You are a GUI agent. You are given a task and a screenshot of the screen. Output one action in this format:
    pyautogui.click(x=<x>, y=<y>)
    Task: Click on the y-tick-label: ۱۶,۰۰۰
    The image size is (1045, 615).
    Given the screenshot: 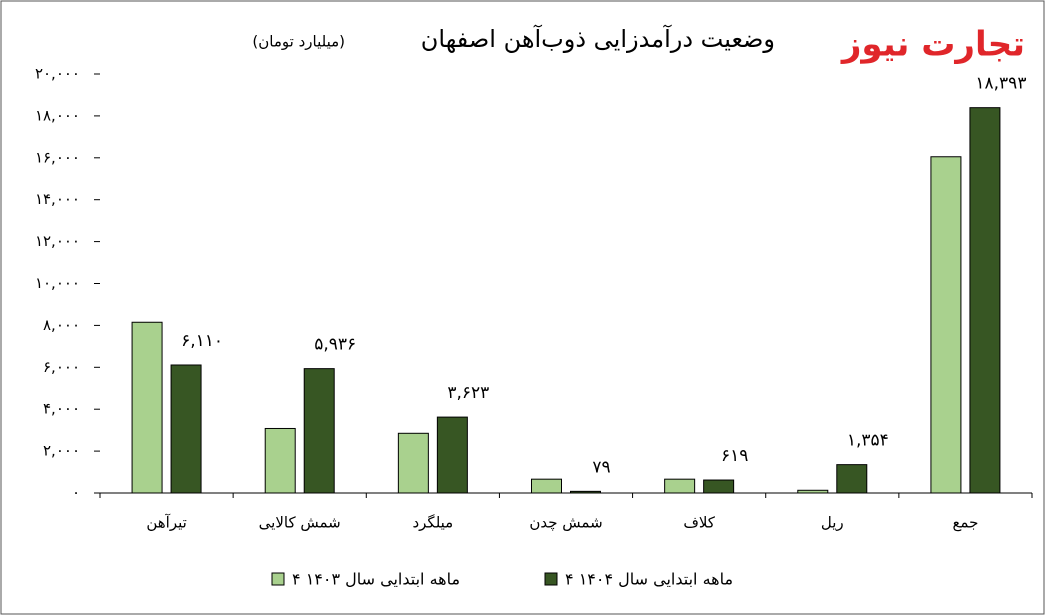 What is the action you would take?
    pyautogui.click(x=57, y=157)
    